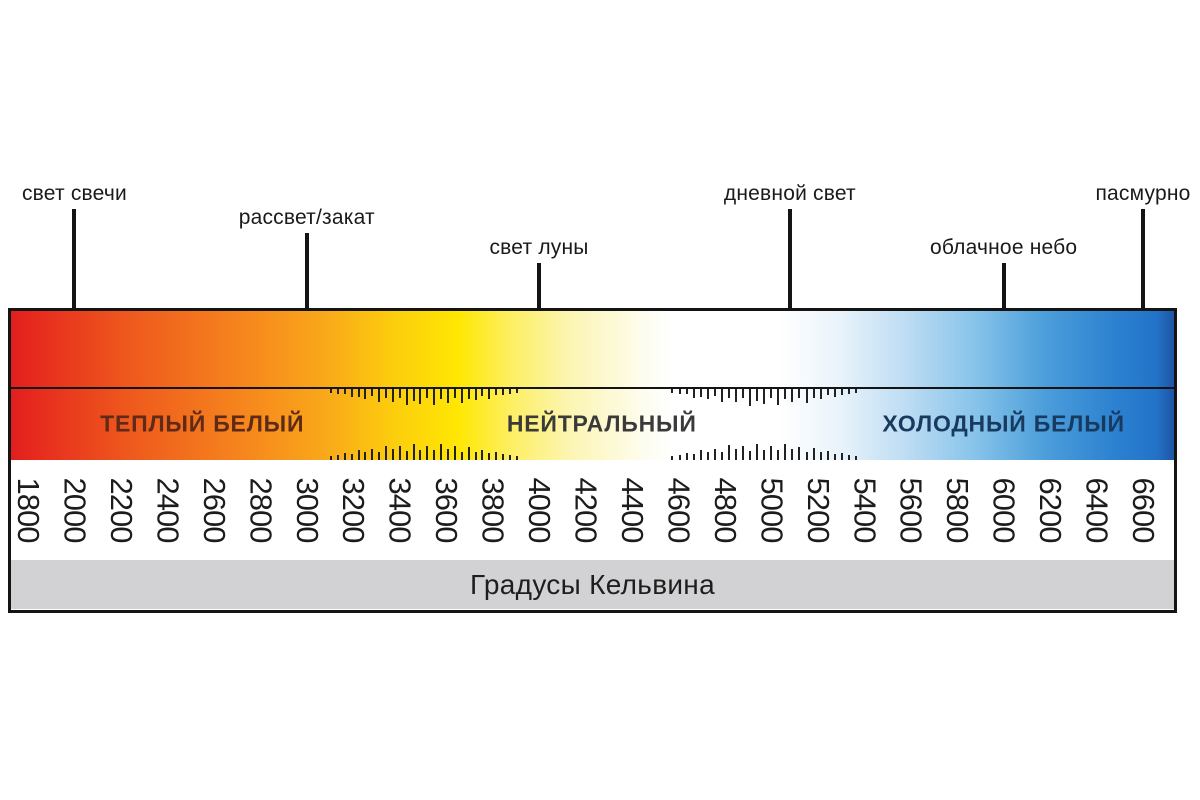 The height and width of the screenshot is (800, 1200). I want to click on kelvin-tick-label: 2200, so click(121, 510).